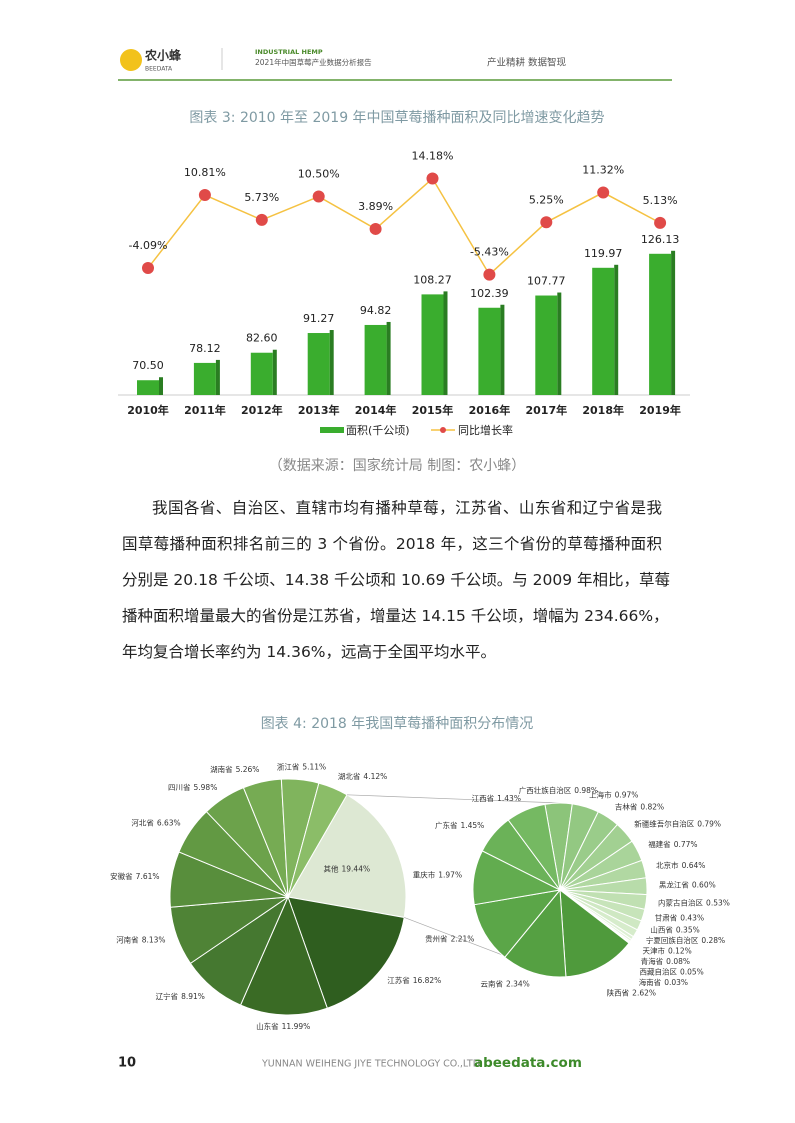 The height and width of the screenshot is (1123, 795). I want to click on slice-label: 安徽省 7.61%, so click(134, 876).